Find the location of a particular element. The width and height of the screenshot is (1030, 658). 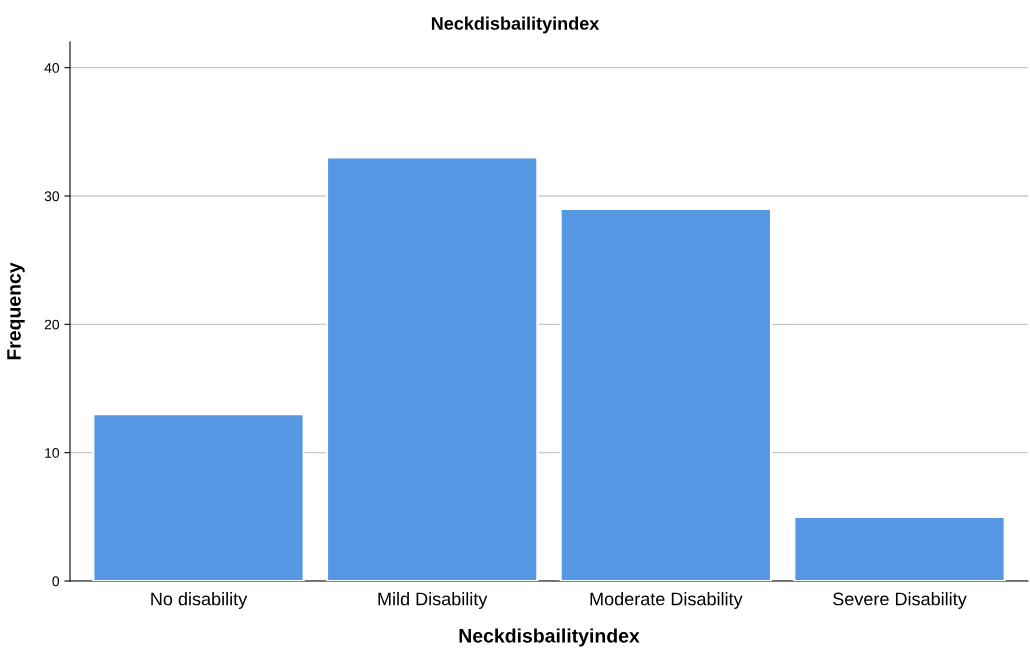

x-axis-title: Neckdisbailityindex is located at coordinates (549, 637).